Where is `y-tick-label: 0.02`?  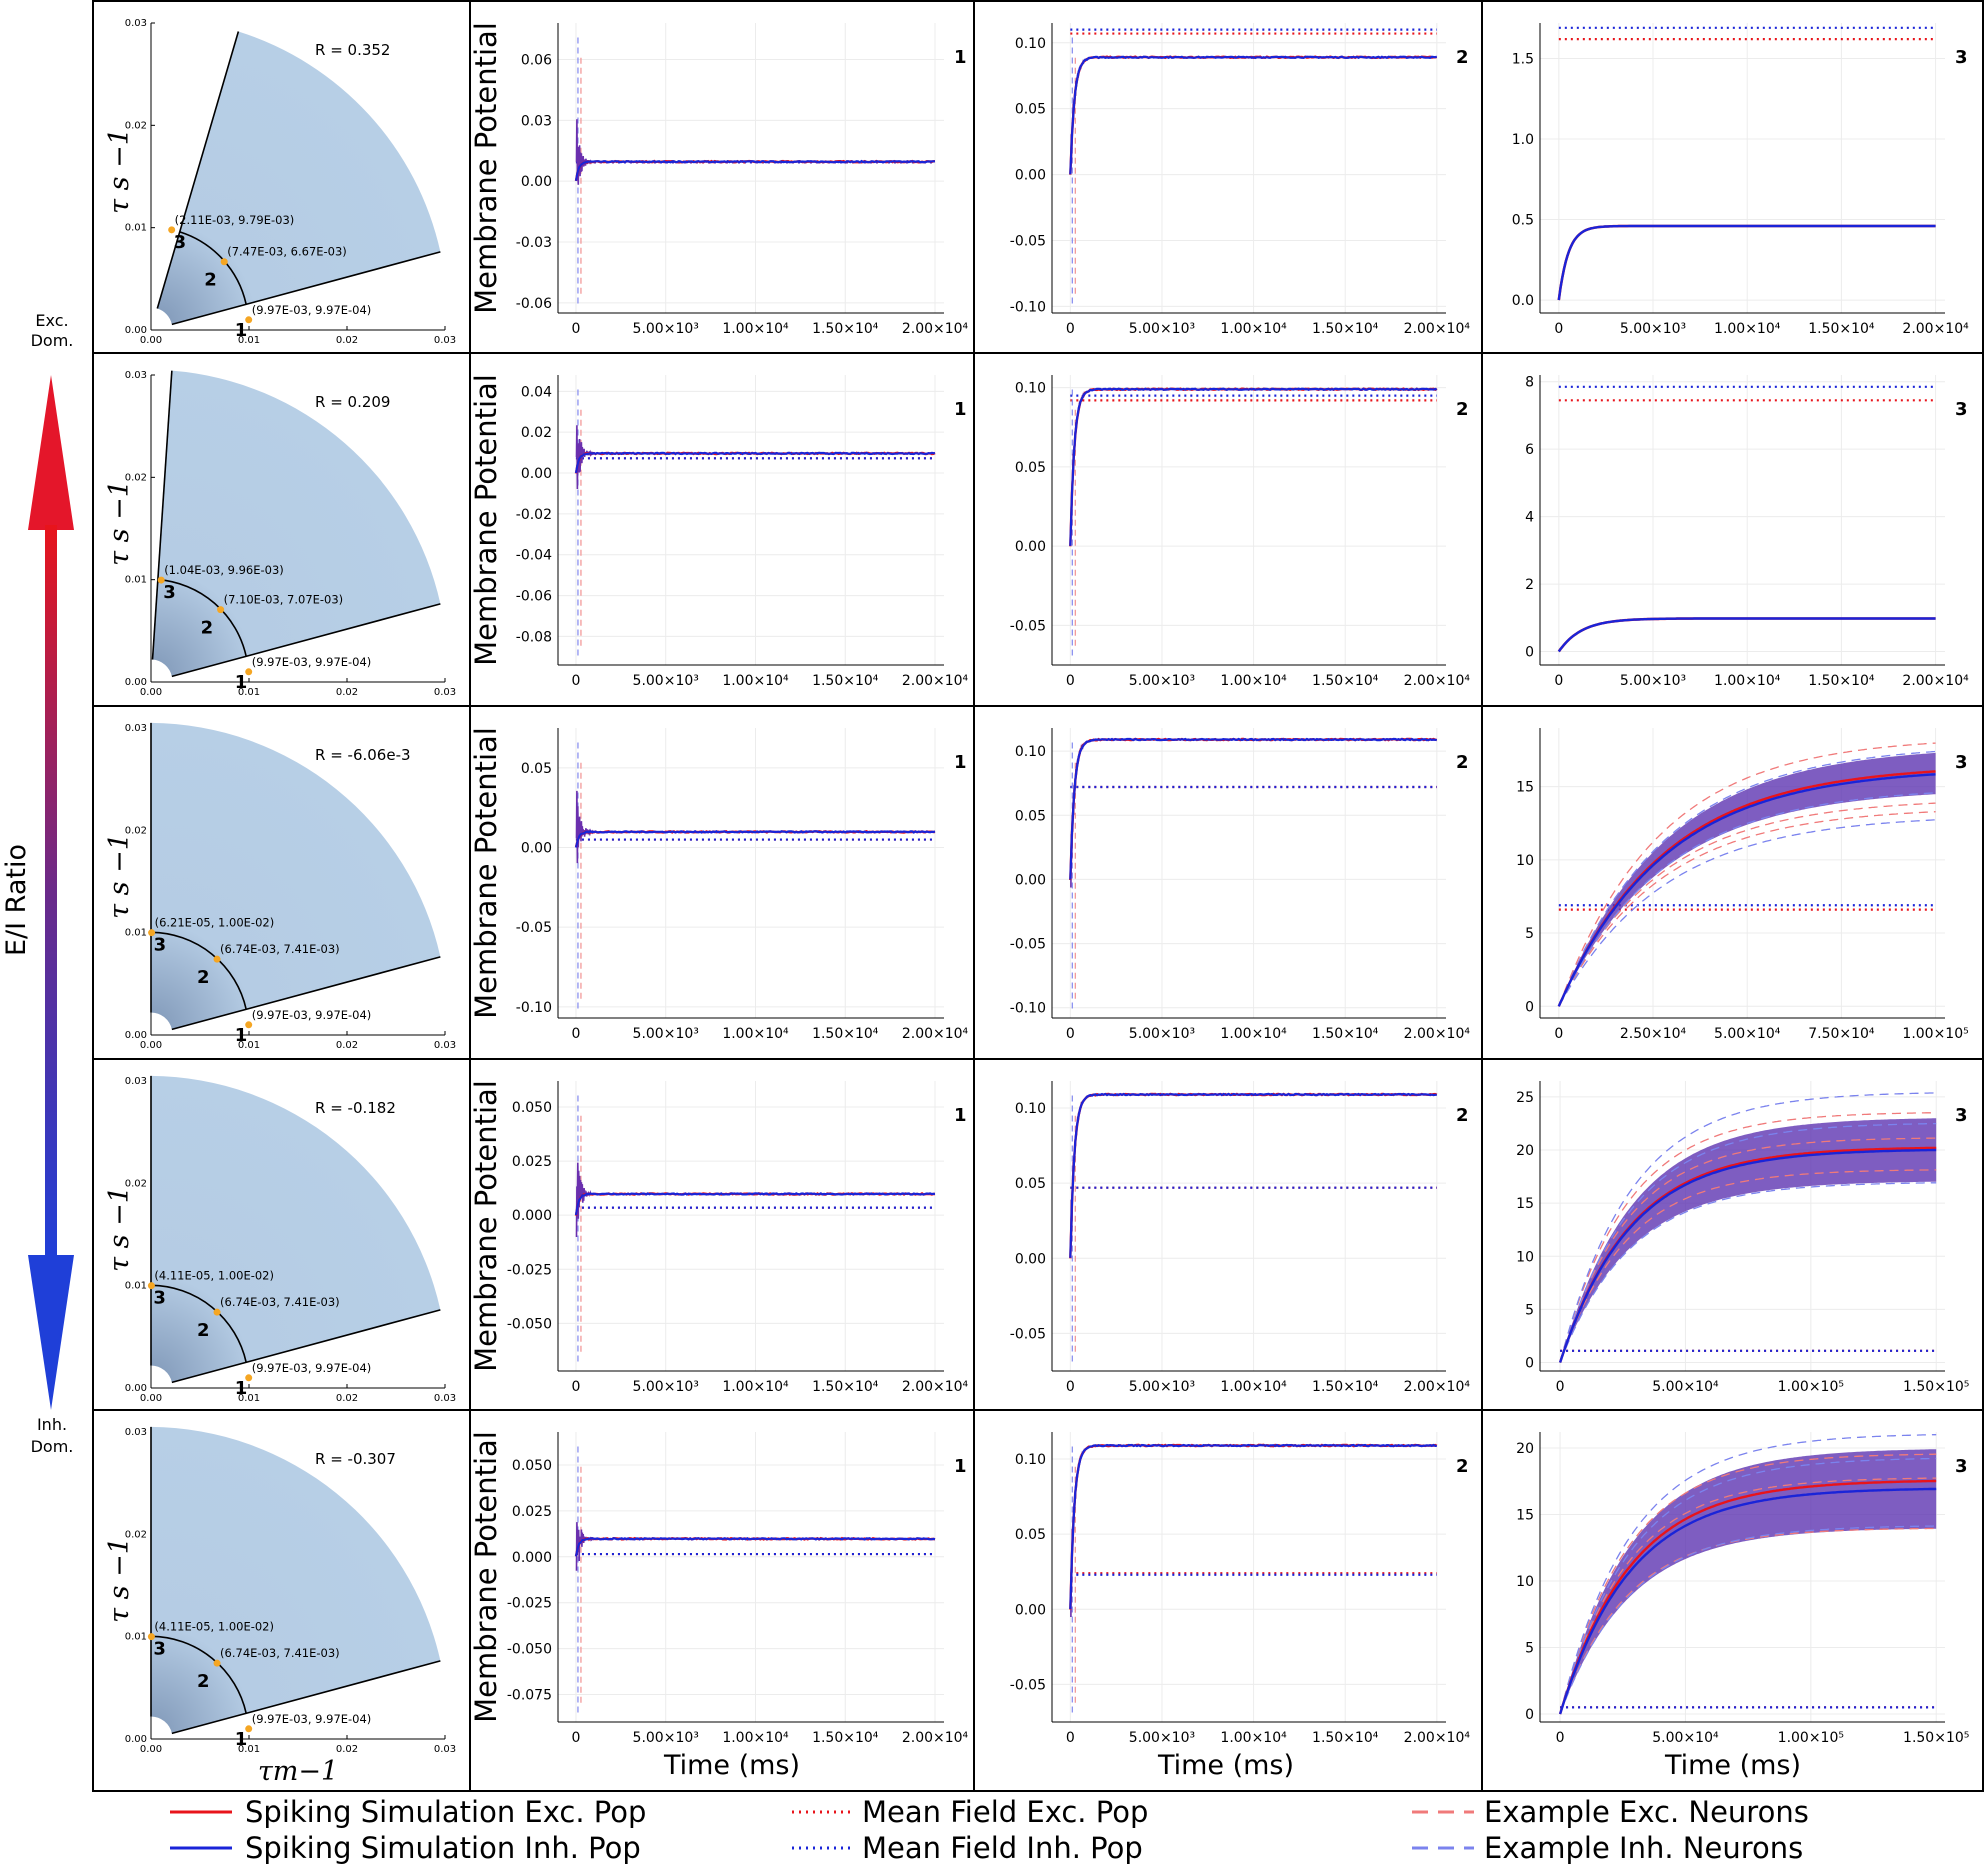
y-tick-label: 0.02 is located at coordinates (536, 433).